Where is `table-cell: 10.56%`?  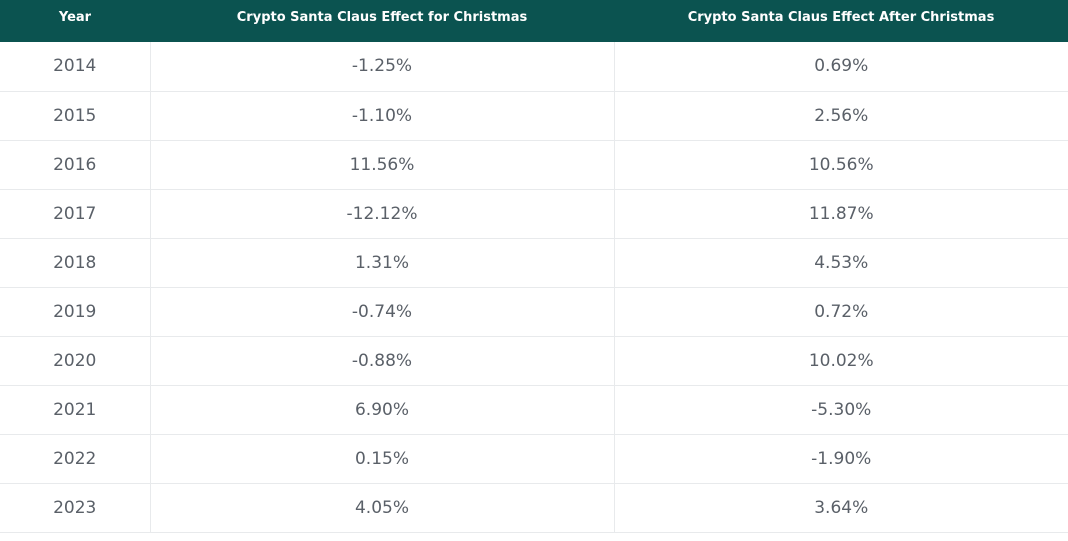
table-cell: 10.56% is located at coordinates (840, 165).